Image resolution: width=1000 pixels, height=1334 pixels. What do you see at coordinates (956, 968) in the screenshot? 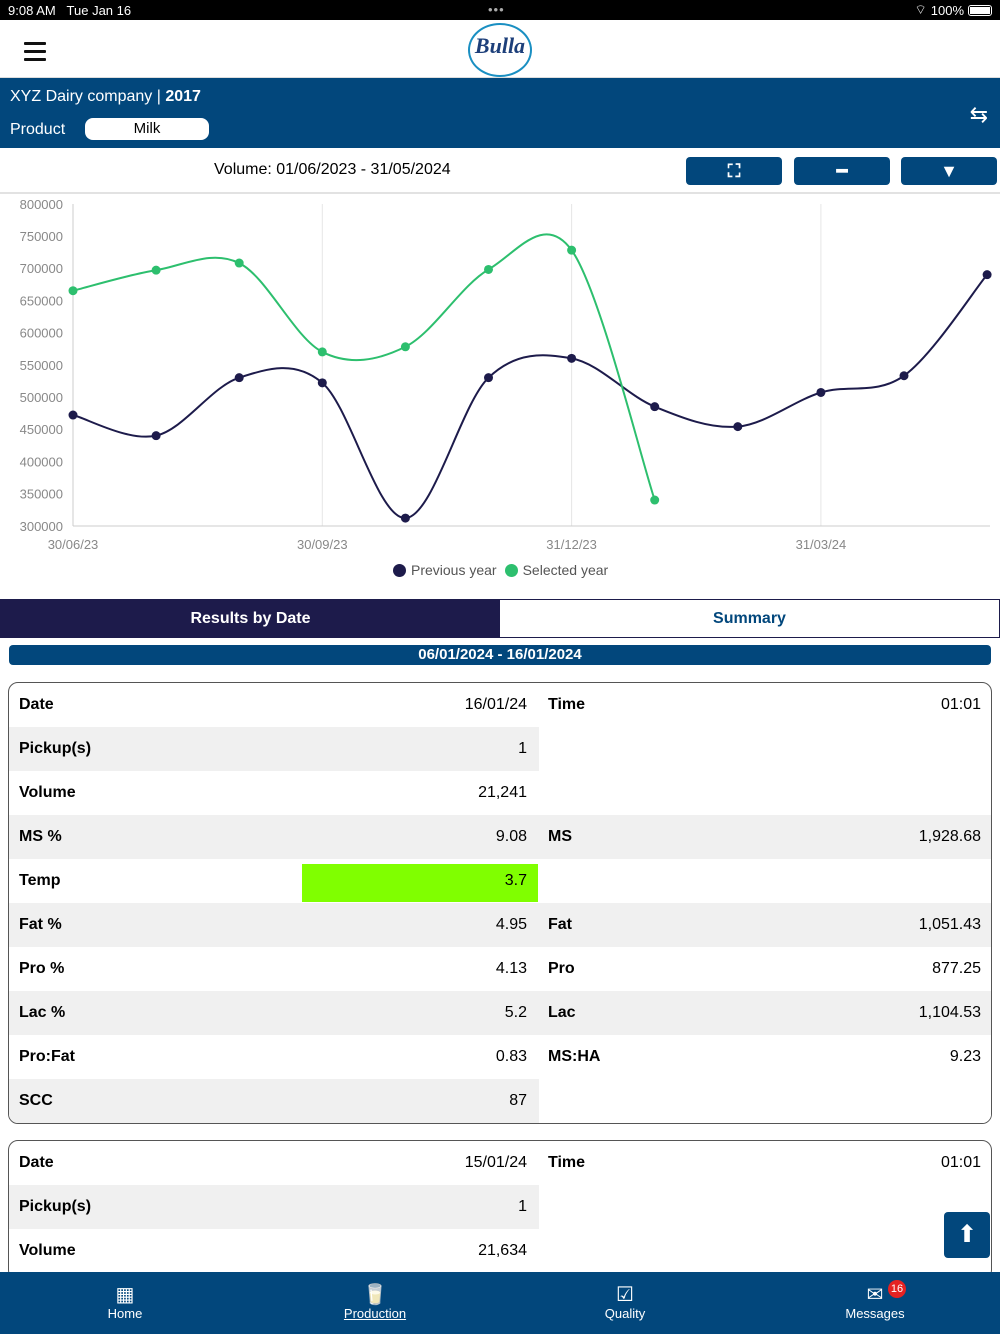
I see `field-value-2: 877.25` at bounding box center [956, 968].